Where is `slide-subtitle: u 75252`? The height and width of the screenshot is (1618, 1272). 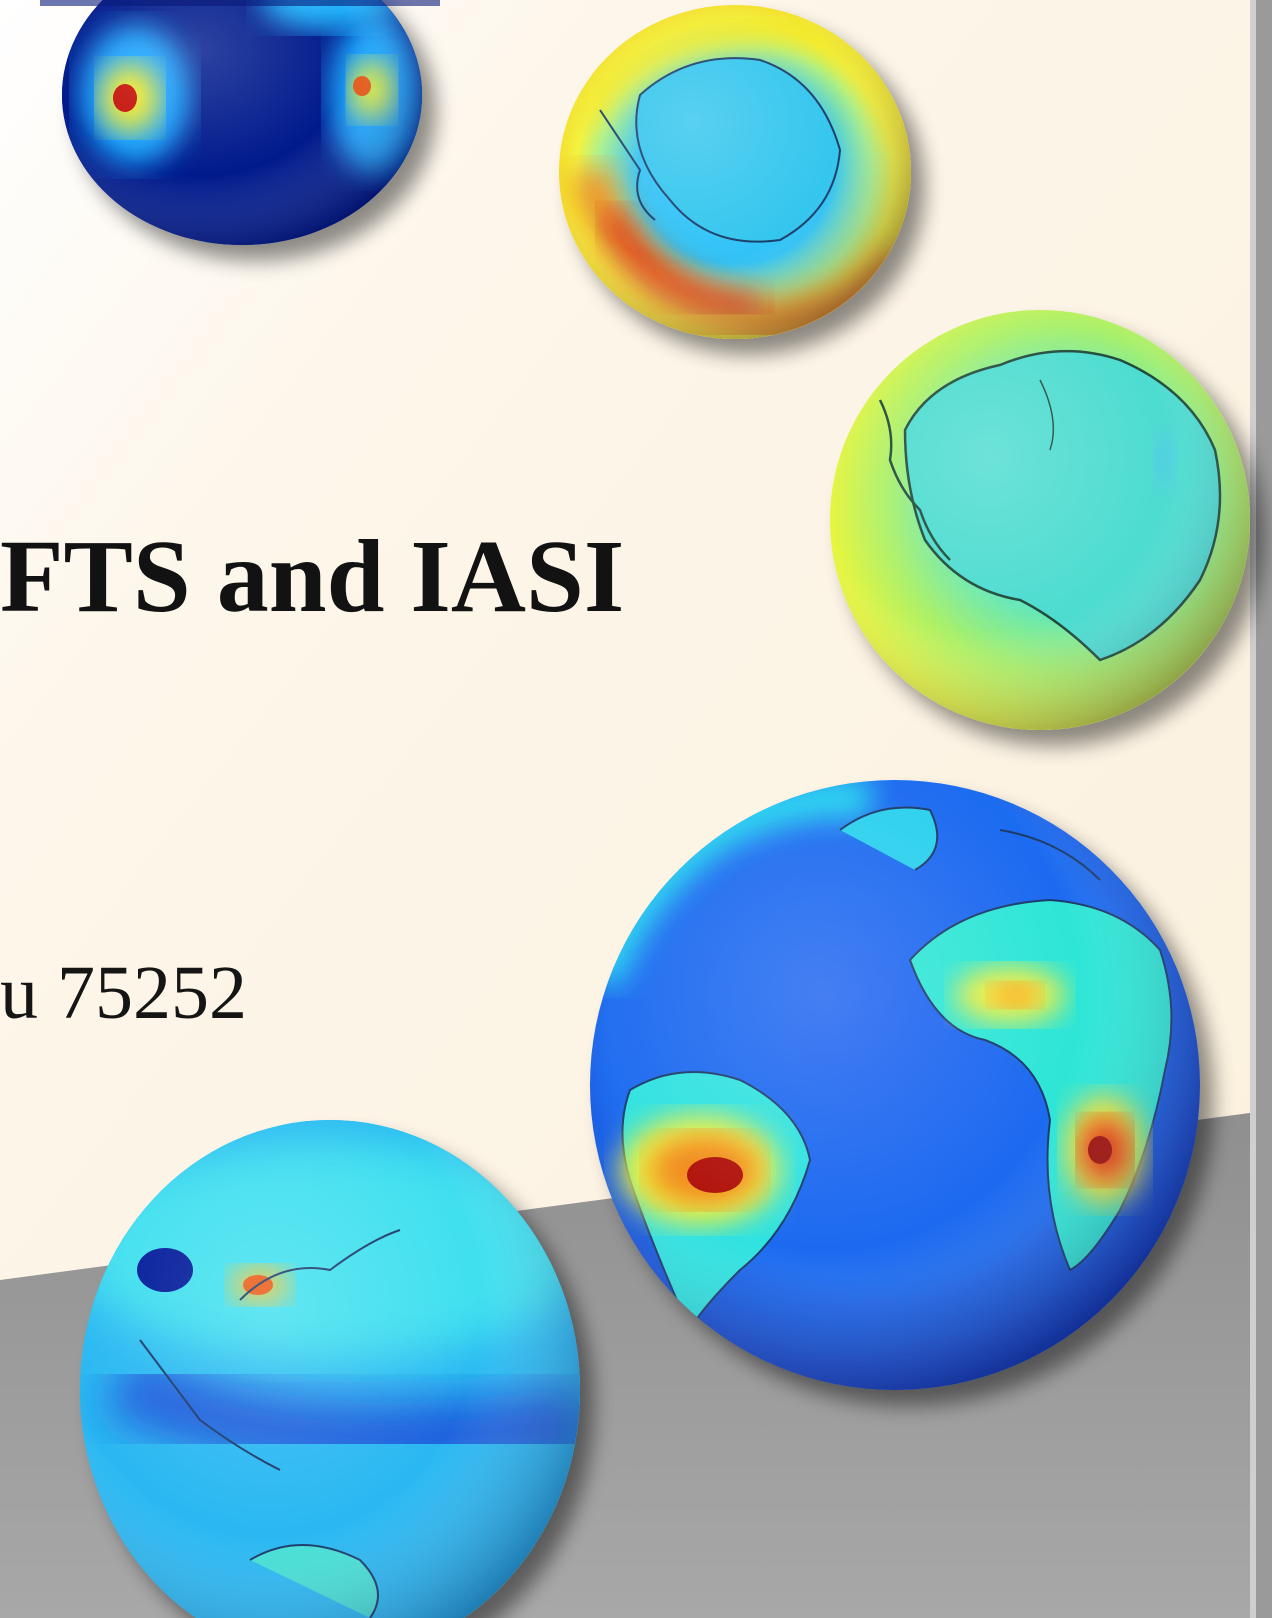 slide-subtitle: u 75252 is located at coordinates (123, 993).